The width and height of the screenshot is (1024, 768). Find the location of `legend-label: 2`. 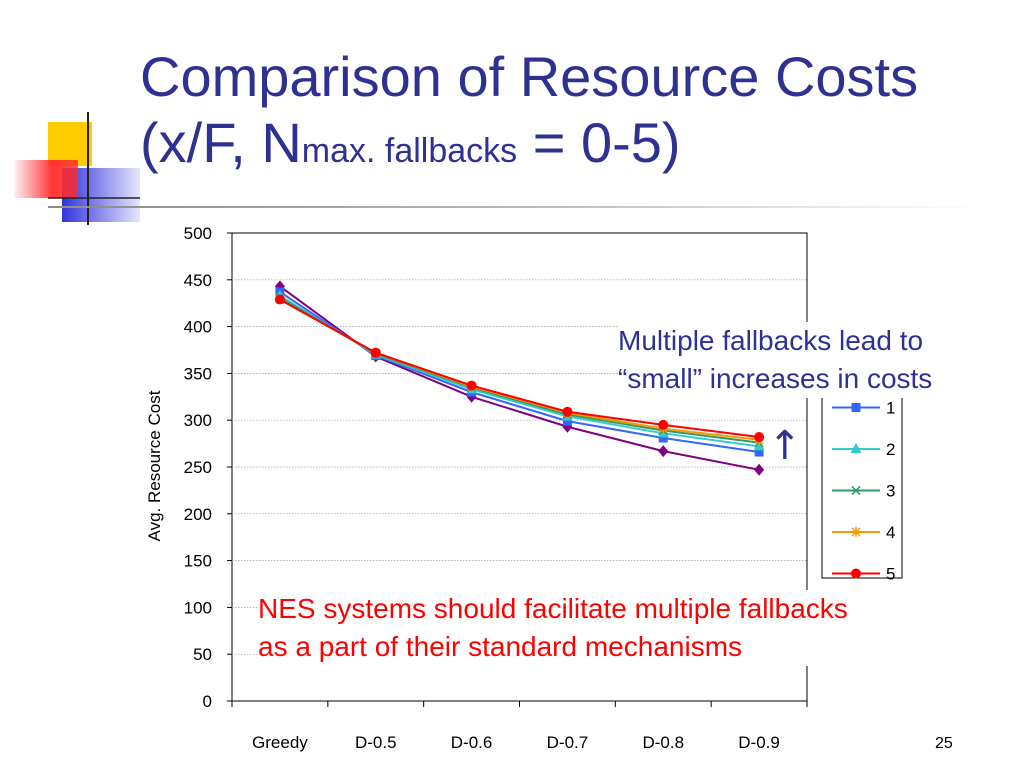

legend-label: 2 is located at coordinates (890, 449).